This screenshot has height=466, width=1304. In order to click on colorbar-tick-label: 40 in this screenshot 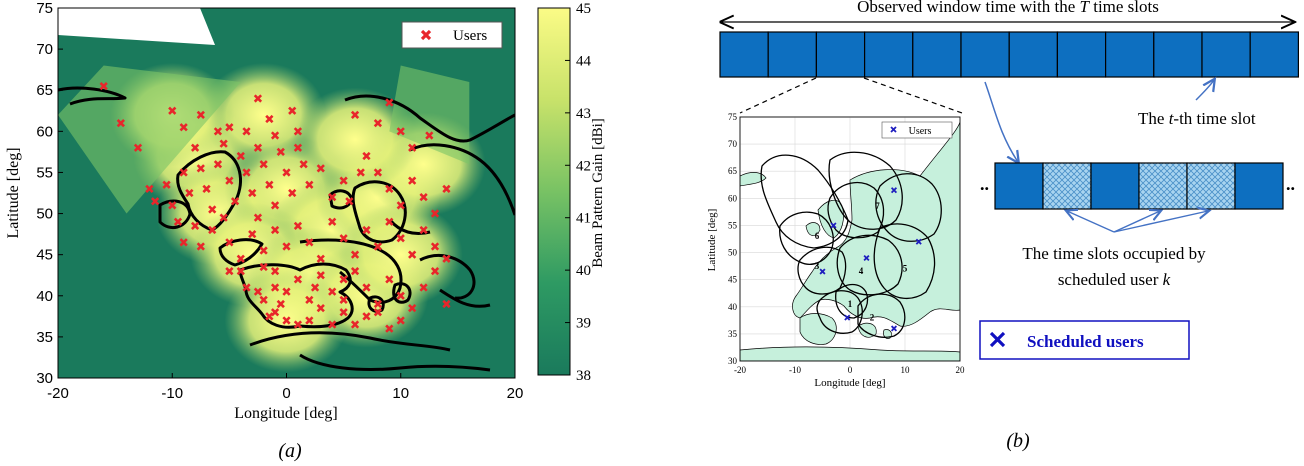, I will do `click(583, 271)`.